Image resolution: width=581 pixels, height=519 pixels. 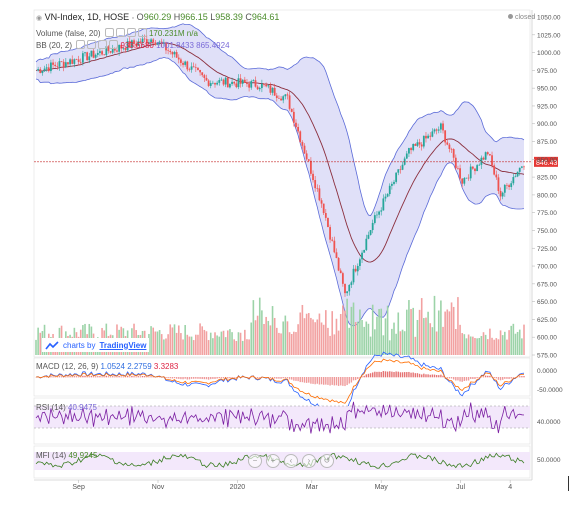 What do you see at coordinates (123, 345) in the screenshot?
I see `tradingview-link: TradingView` at bounding box center [123, 345].